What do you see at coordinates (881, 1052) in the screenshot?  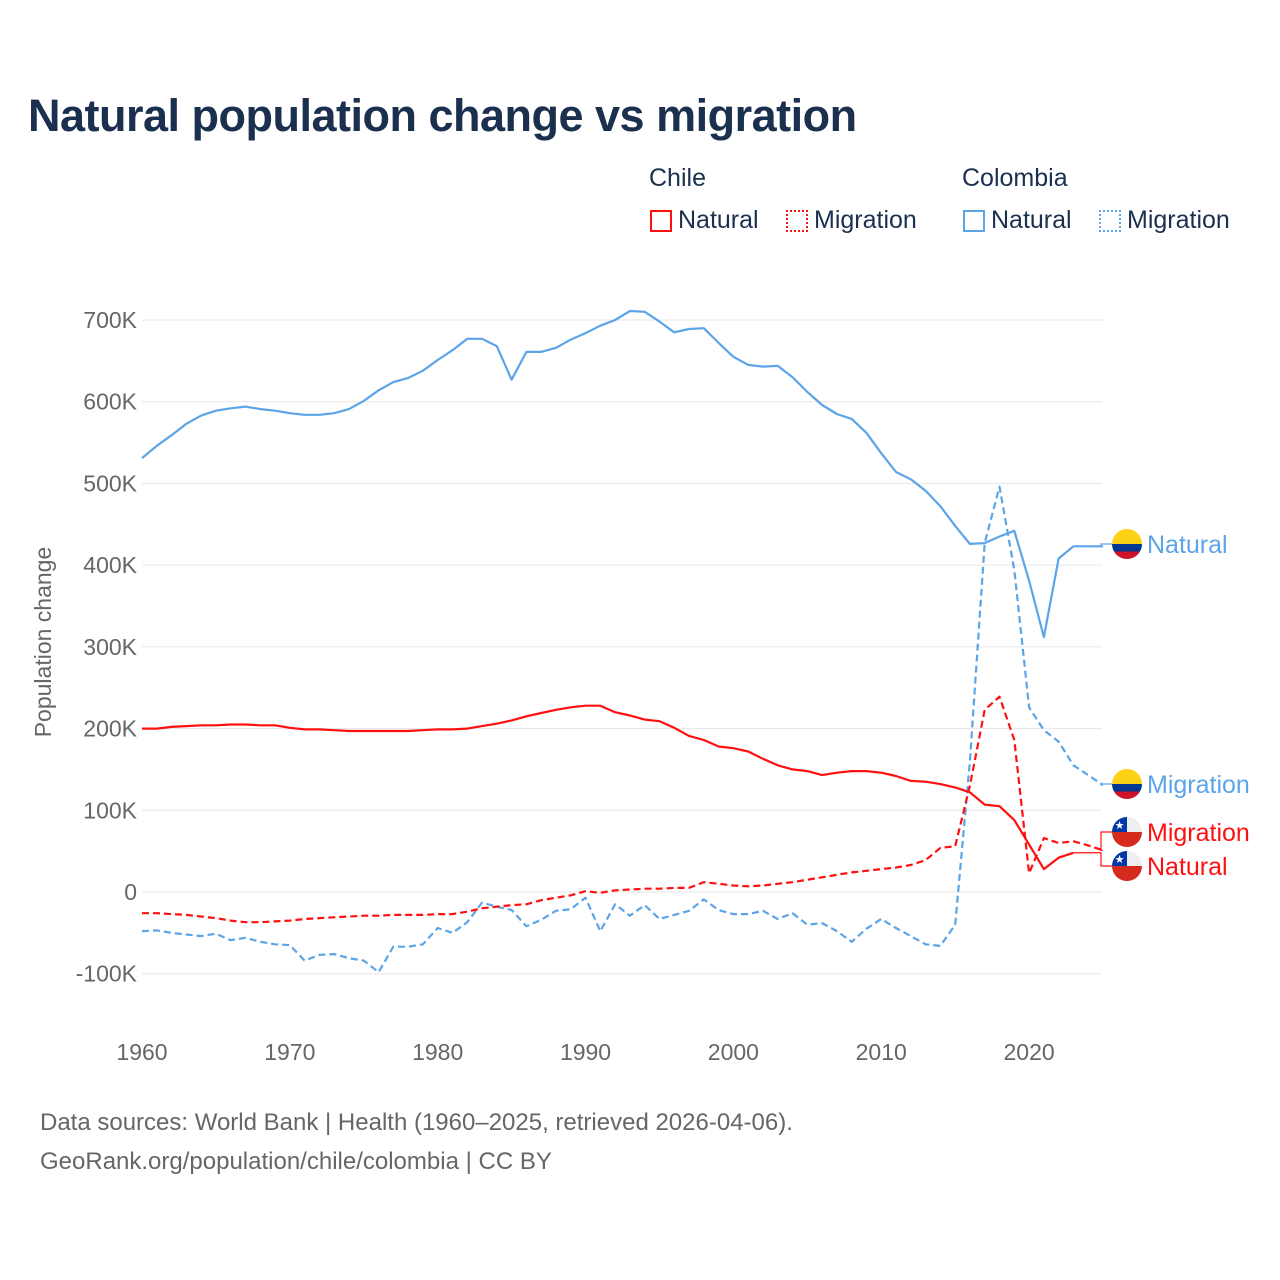 I see `x-tick-label: 2010` at bounding box center [881, 1052].